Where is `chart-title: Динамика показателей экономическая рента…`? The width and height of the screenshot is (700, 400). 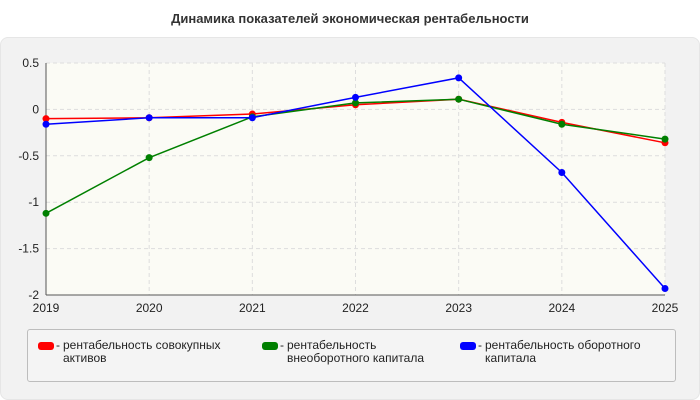 chart-title: Динамика показателей экономическая рента… is located at coordinates (350, 18).